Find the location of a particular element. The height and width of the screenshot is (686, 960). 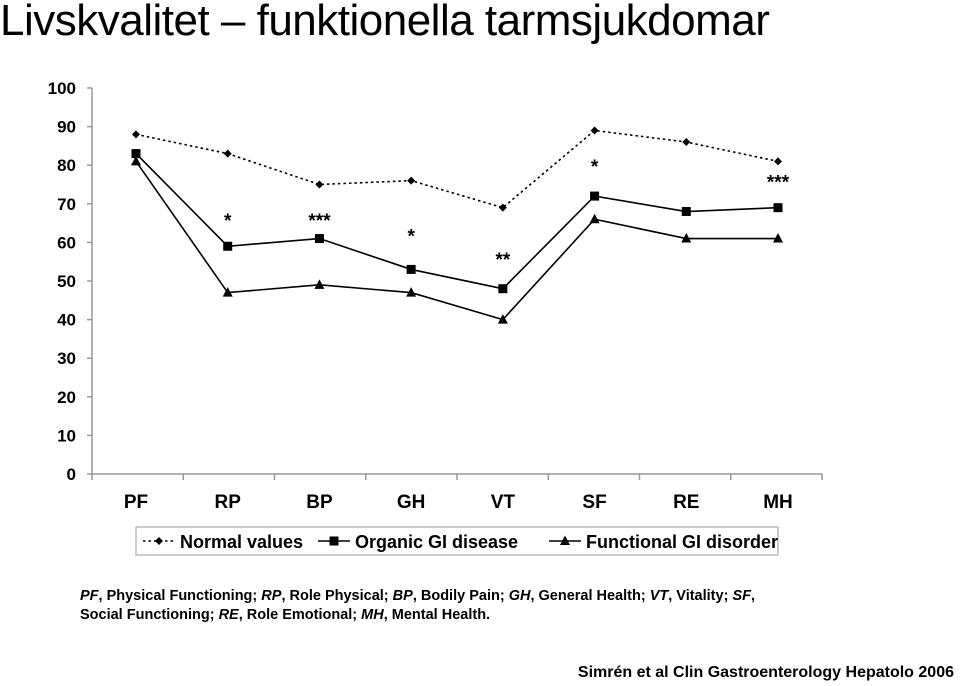

y-tick-label: 70 is located at coordinates (66, 204).